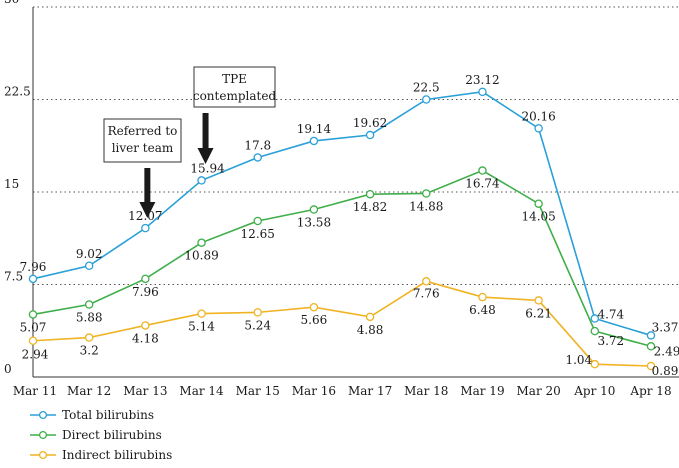 The image size is (679, 468). I want to click on x-tick-label: Apr 10, so click(594, 391).